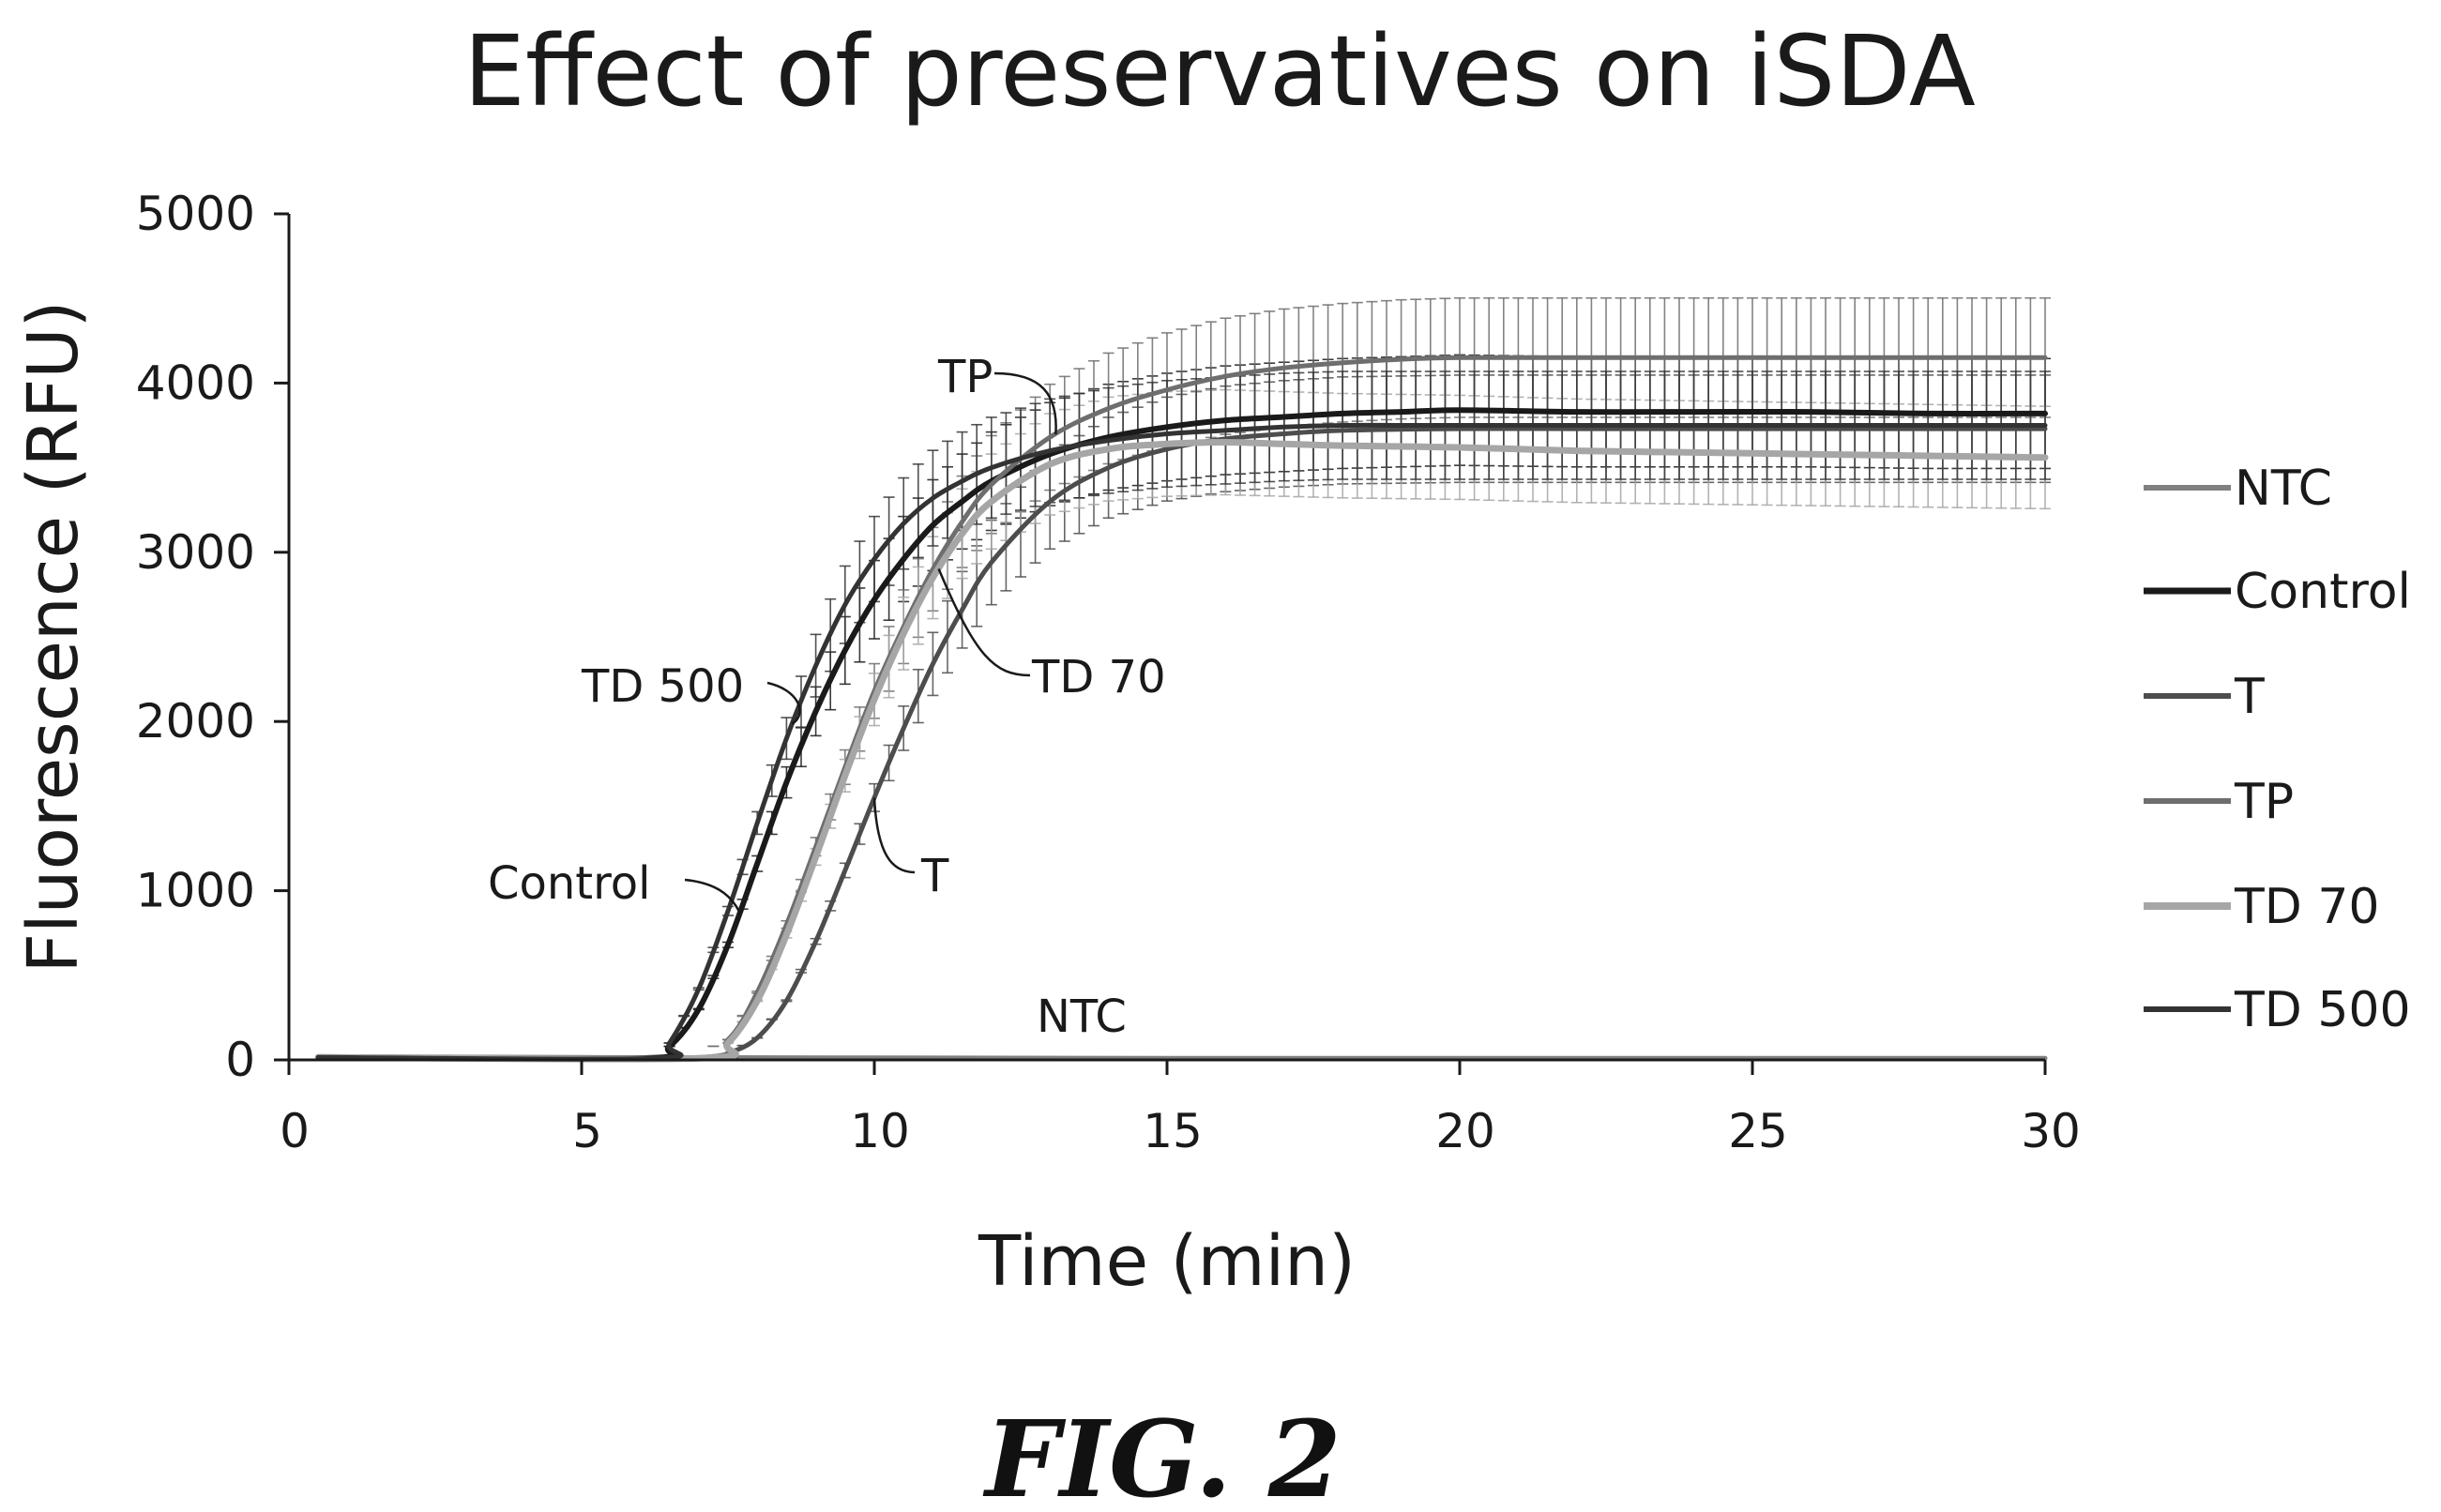 The width and height of the screenshot is (2441, 1512). Describe the element at coordinates (295, 1131) in the screenshot. I see `x-tick-label: 0` at that location.